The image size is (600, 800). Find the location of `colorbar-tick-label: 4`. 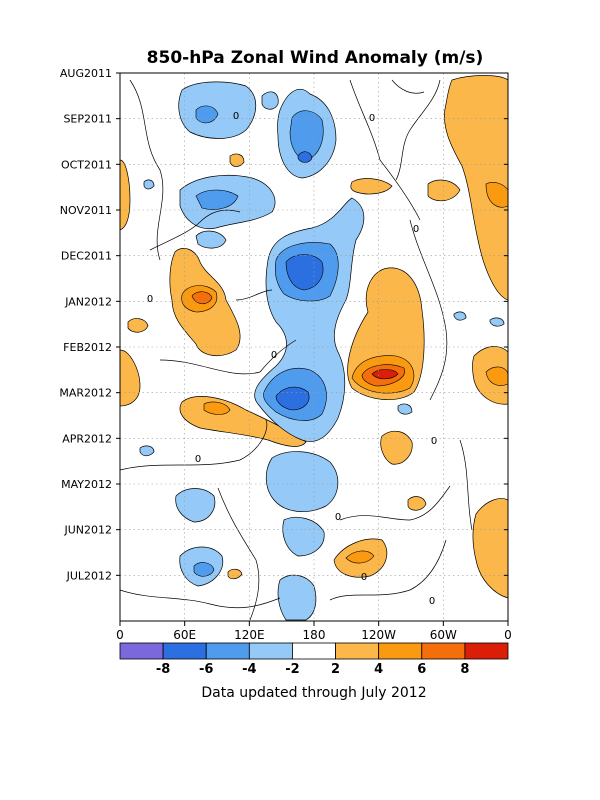

colorbar-tick-label: 4 is located at coordinates (378, 669).